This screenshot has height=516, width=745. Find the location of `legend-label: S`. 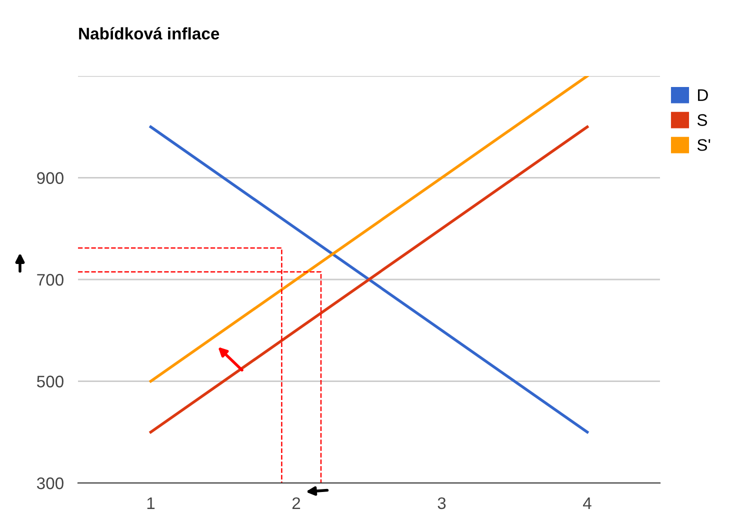

legend-label: S is located at coordinates (702, 120).